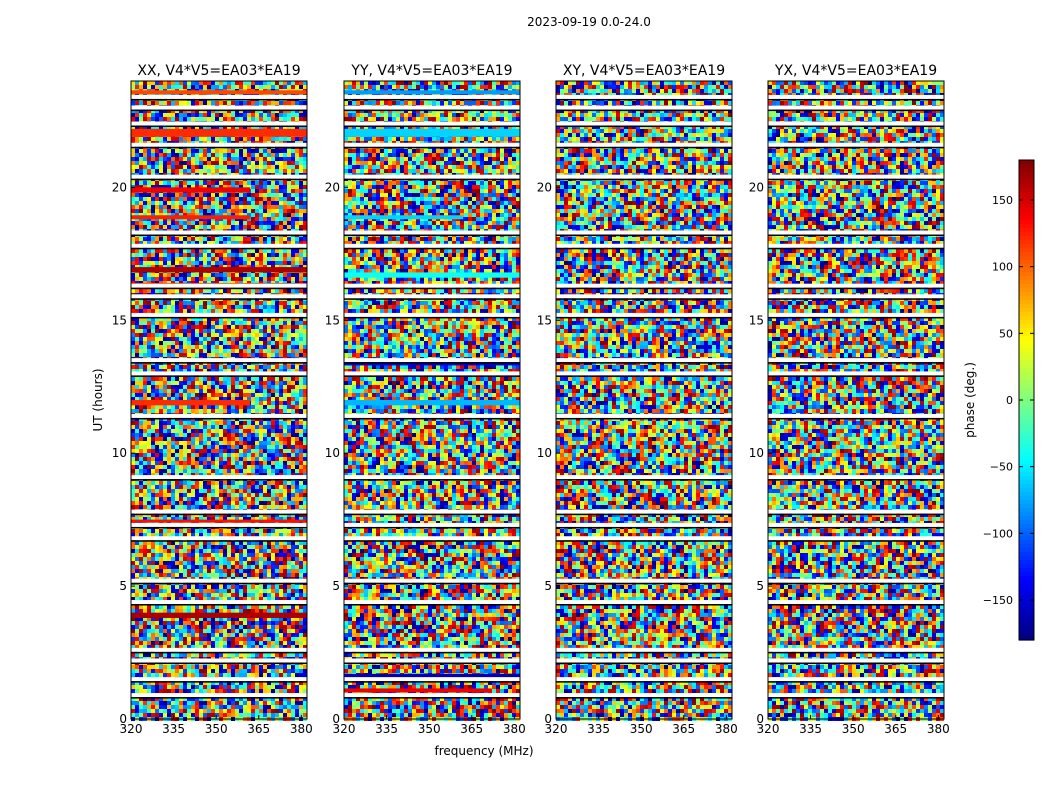  I want to click on panel-title: XX, V4*V5=EA03*EA19, so click(218, 71).